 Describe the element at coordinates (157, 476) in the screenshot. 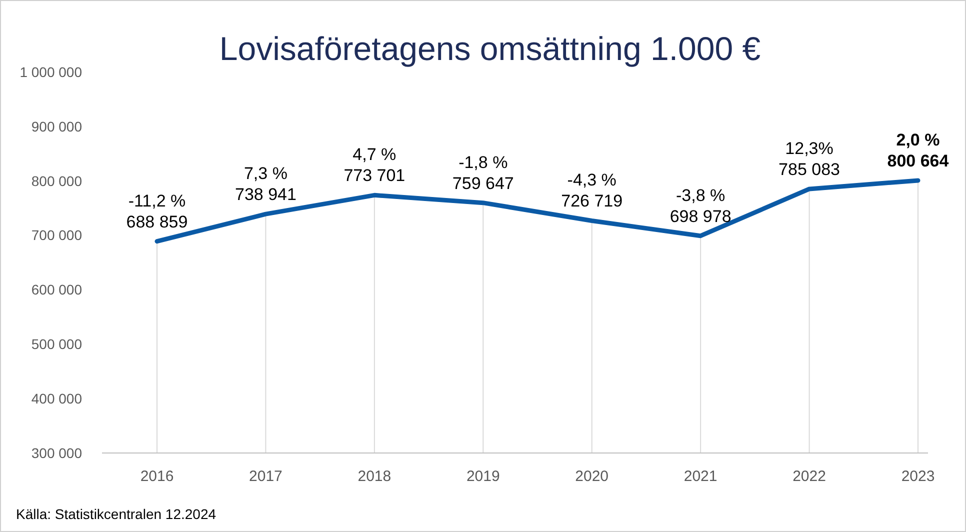

I see `x-tick-label: 2016` at that location.